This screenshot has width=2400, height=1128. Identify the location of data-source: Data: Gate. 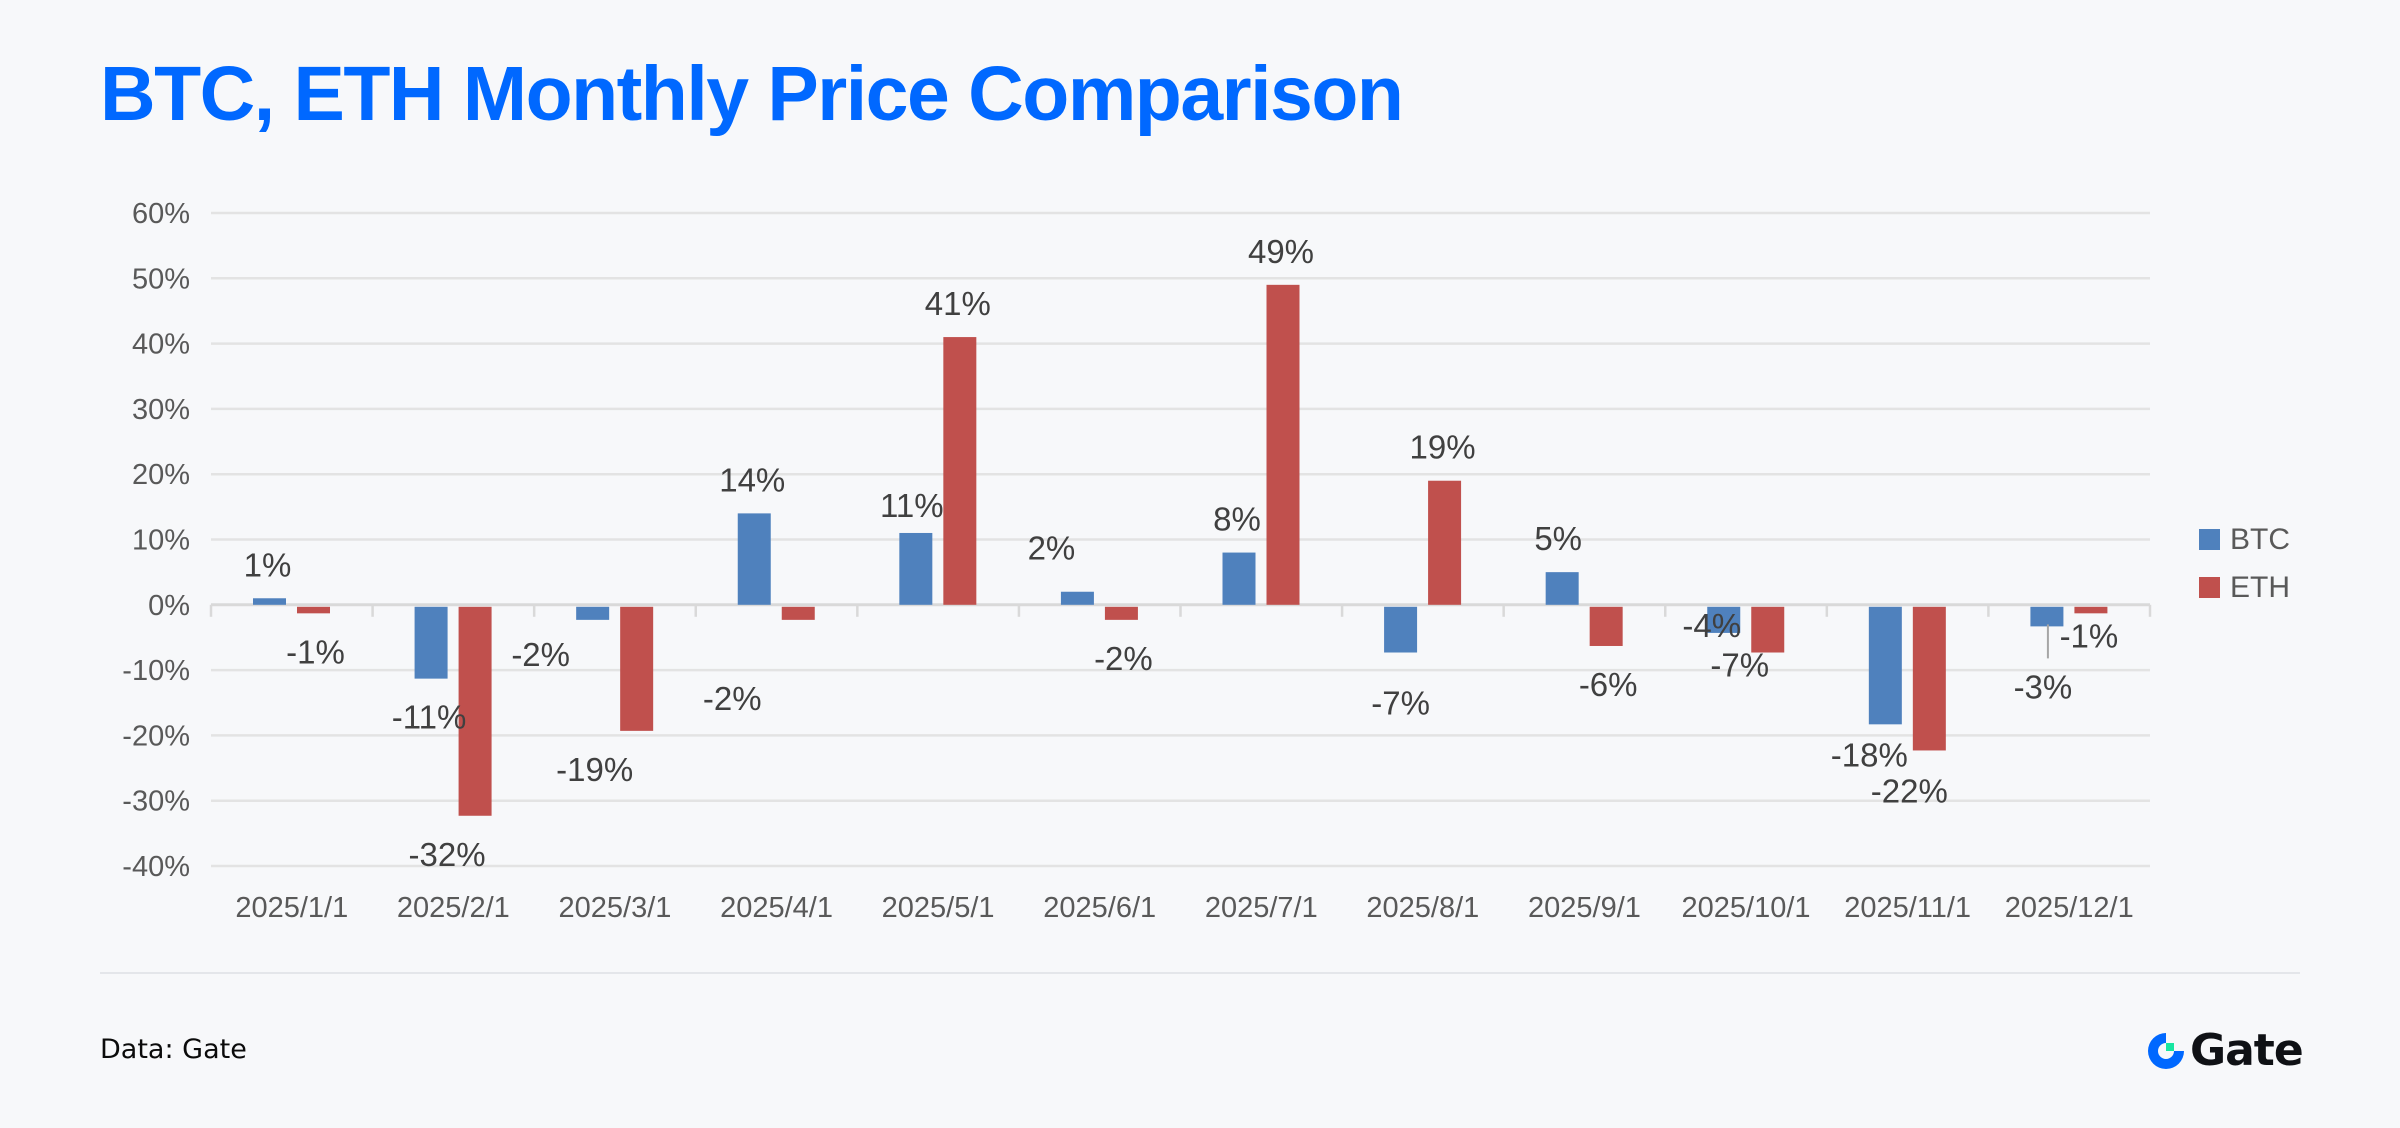
(173, 1049).